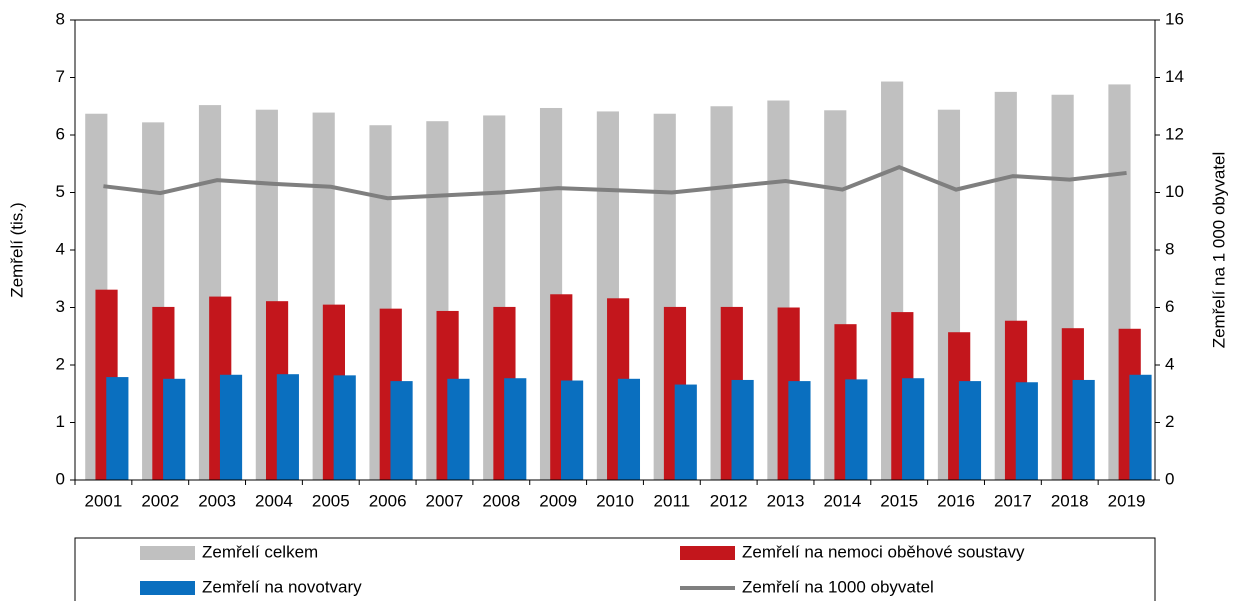 This screenshot has width=1235, height=606. I want to click on y-tick-label: 8, so click(60, 18).